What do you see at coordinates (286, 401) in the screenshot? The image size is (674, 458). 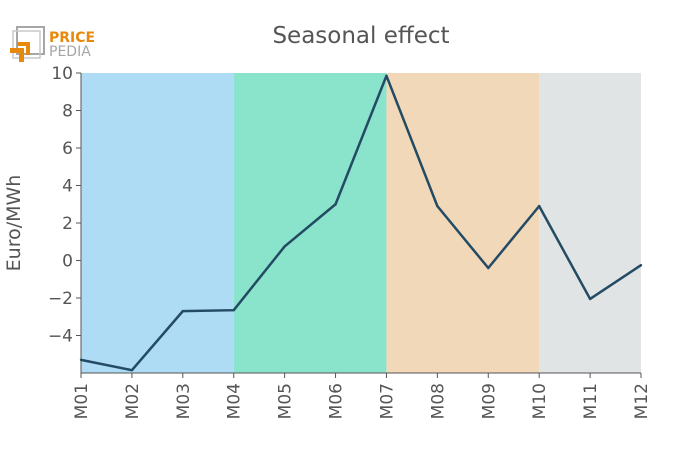 I see `x-tick-label: M05` at bounding box center [286, 401].